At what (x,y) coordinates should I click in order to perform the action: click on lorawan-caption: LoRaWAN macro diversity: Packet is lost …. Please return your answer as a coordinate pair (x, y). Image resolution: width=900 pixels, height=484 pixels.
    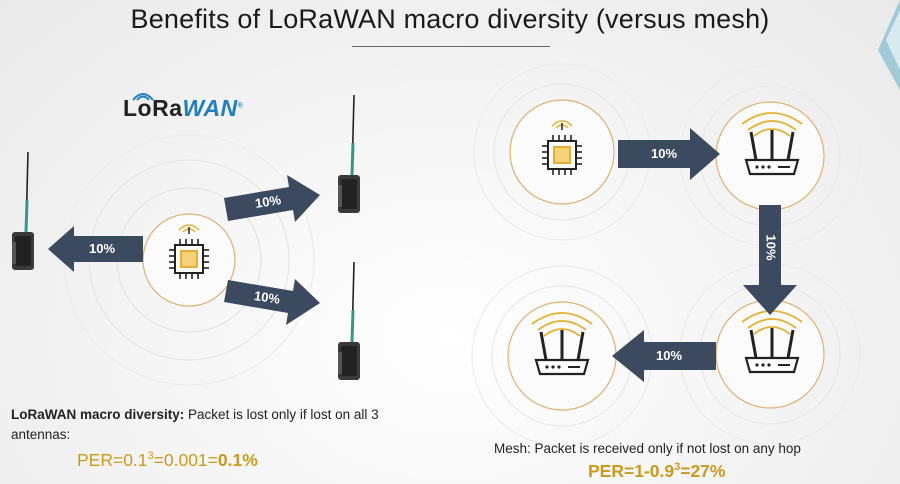
    Looking at the image, I should click on (201, 425).